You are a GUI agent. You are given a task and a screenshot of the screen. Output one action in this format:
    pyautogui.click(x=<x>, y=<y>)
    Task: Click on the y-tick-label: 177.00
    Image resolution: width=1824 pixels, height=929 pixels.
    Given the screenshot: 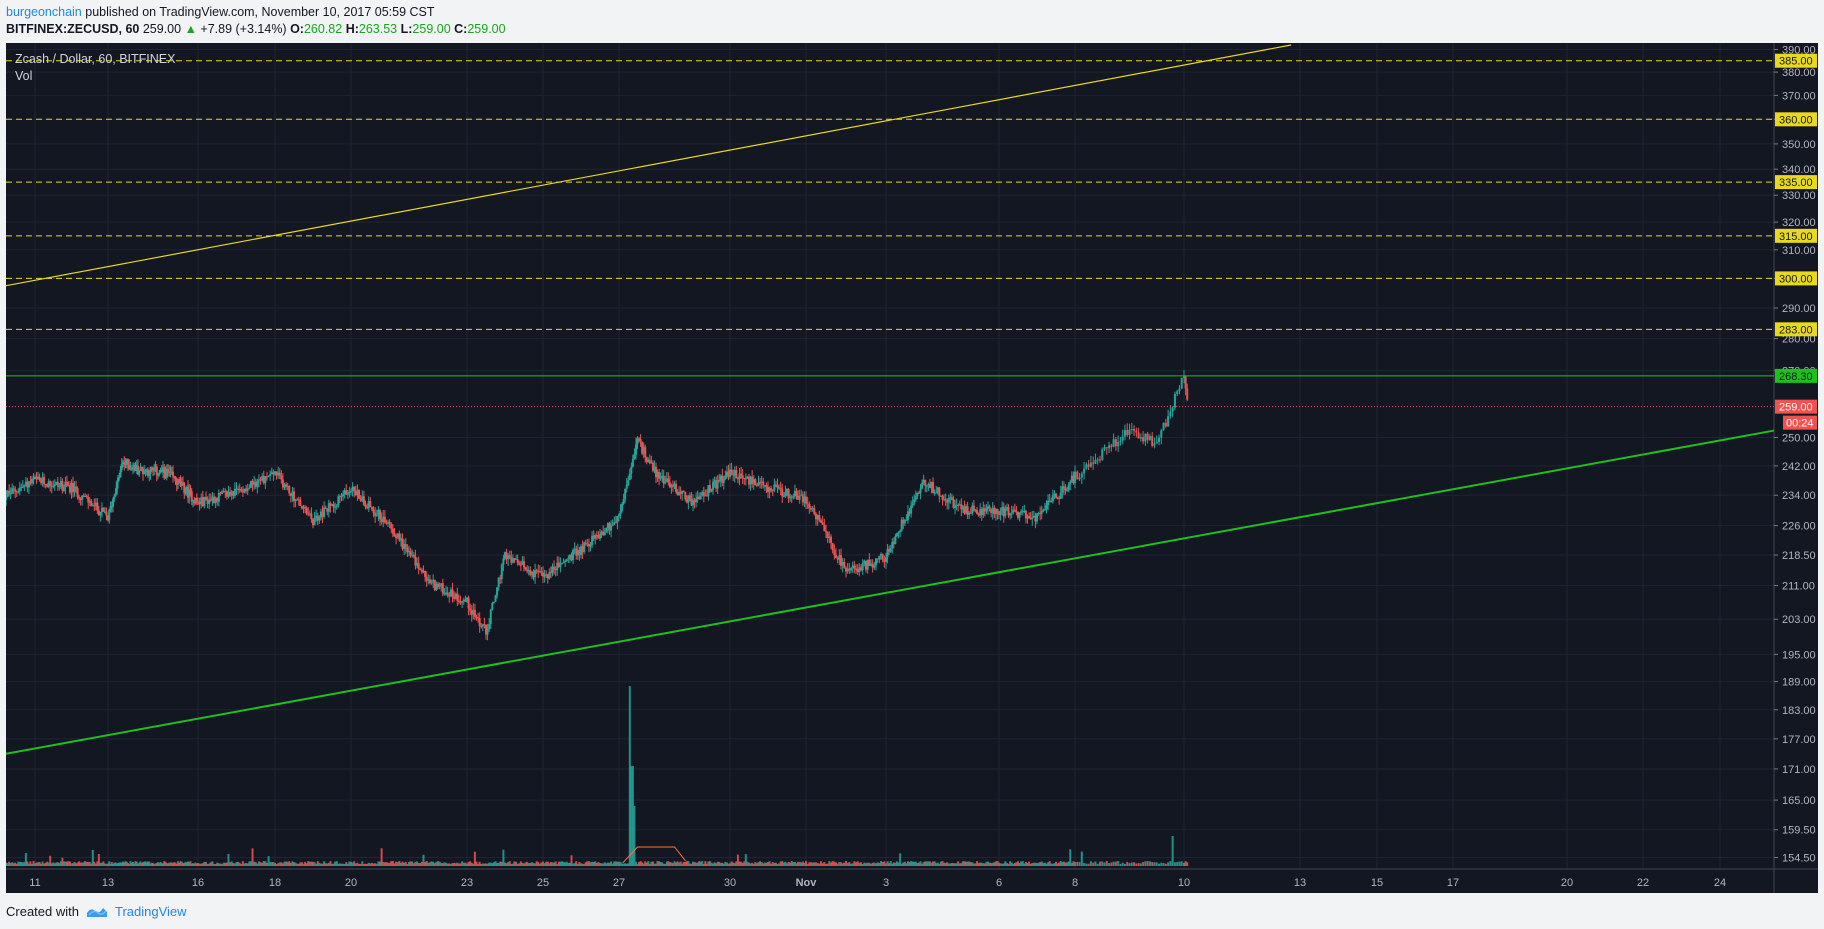 What is the action you would take?
    pyautogui.click(x=1799, y=740)
    